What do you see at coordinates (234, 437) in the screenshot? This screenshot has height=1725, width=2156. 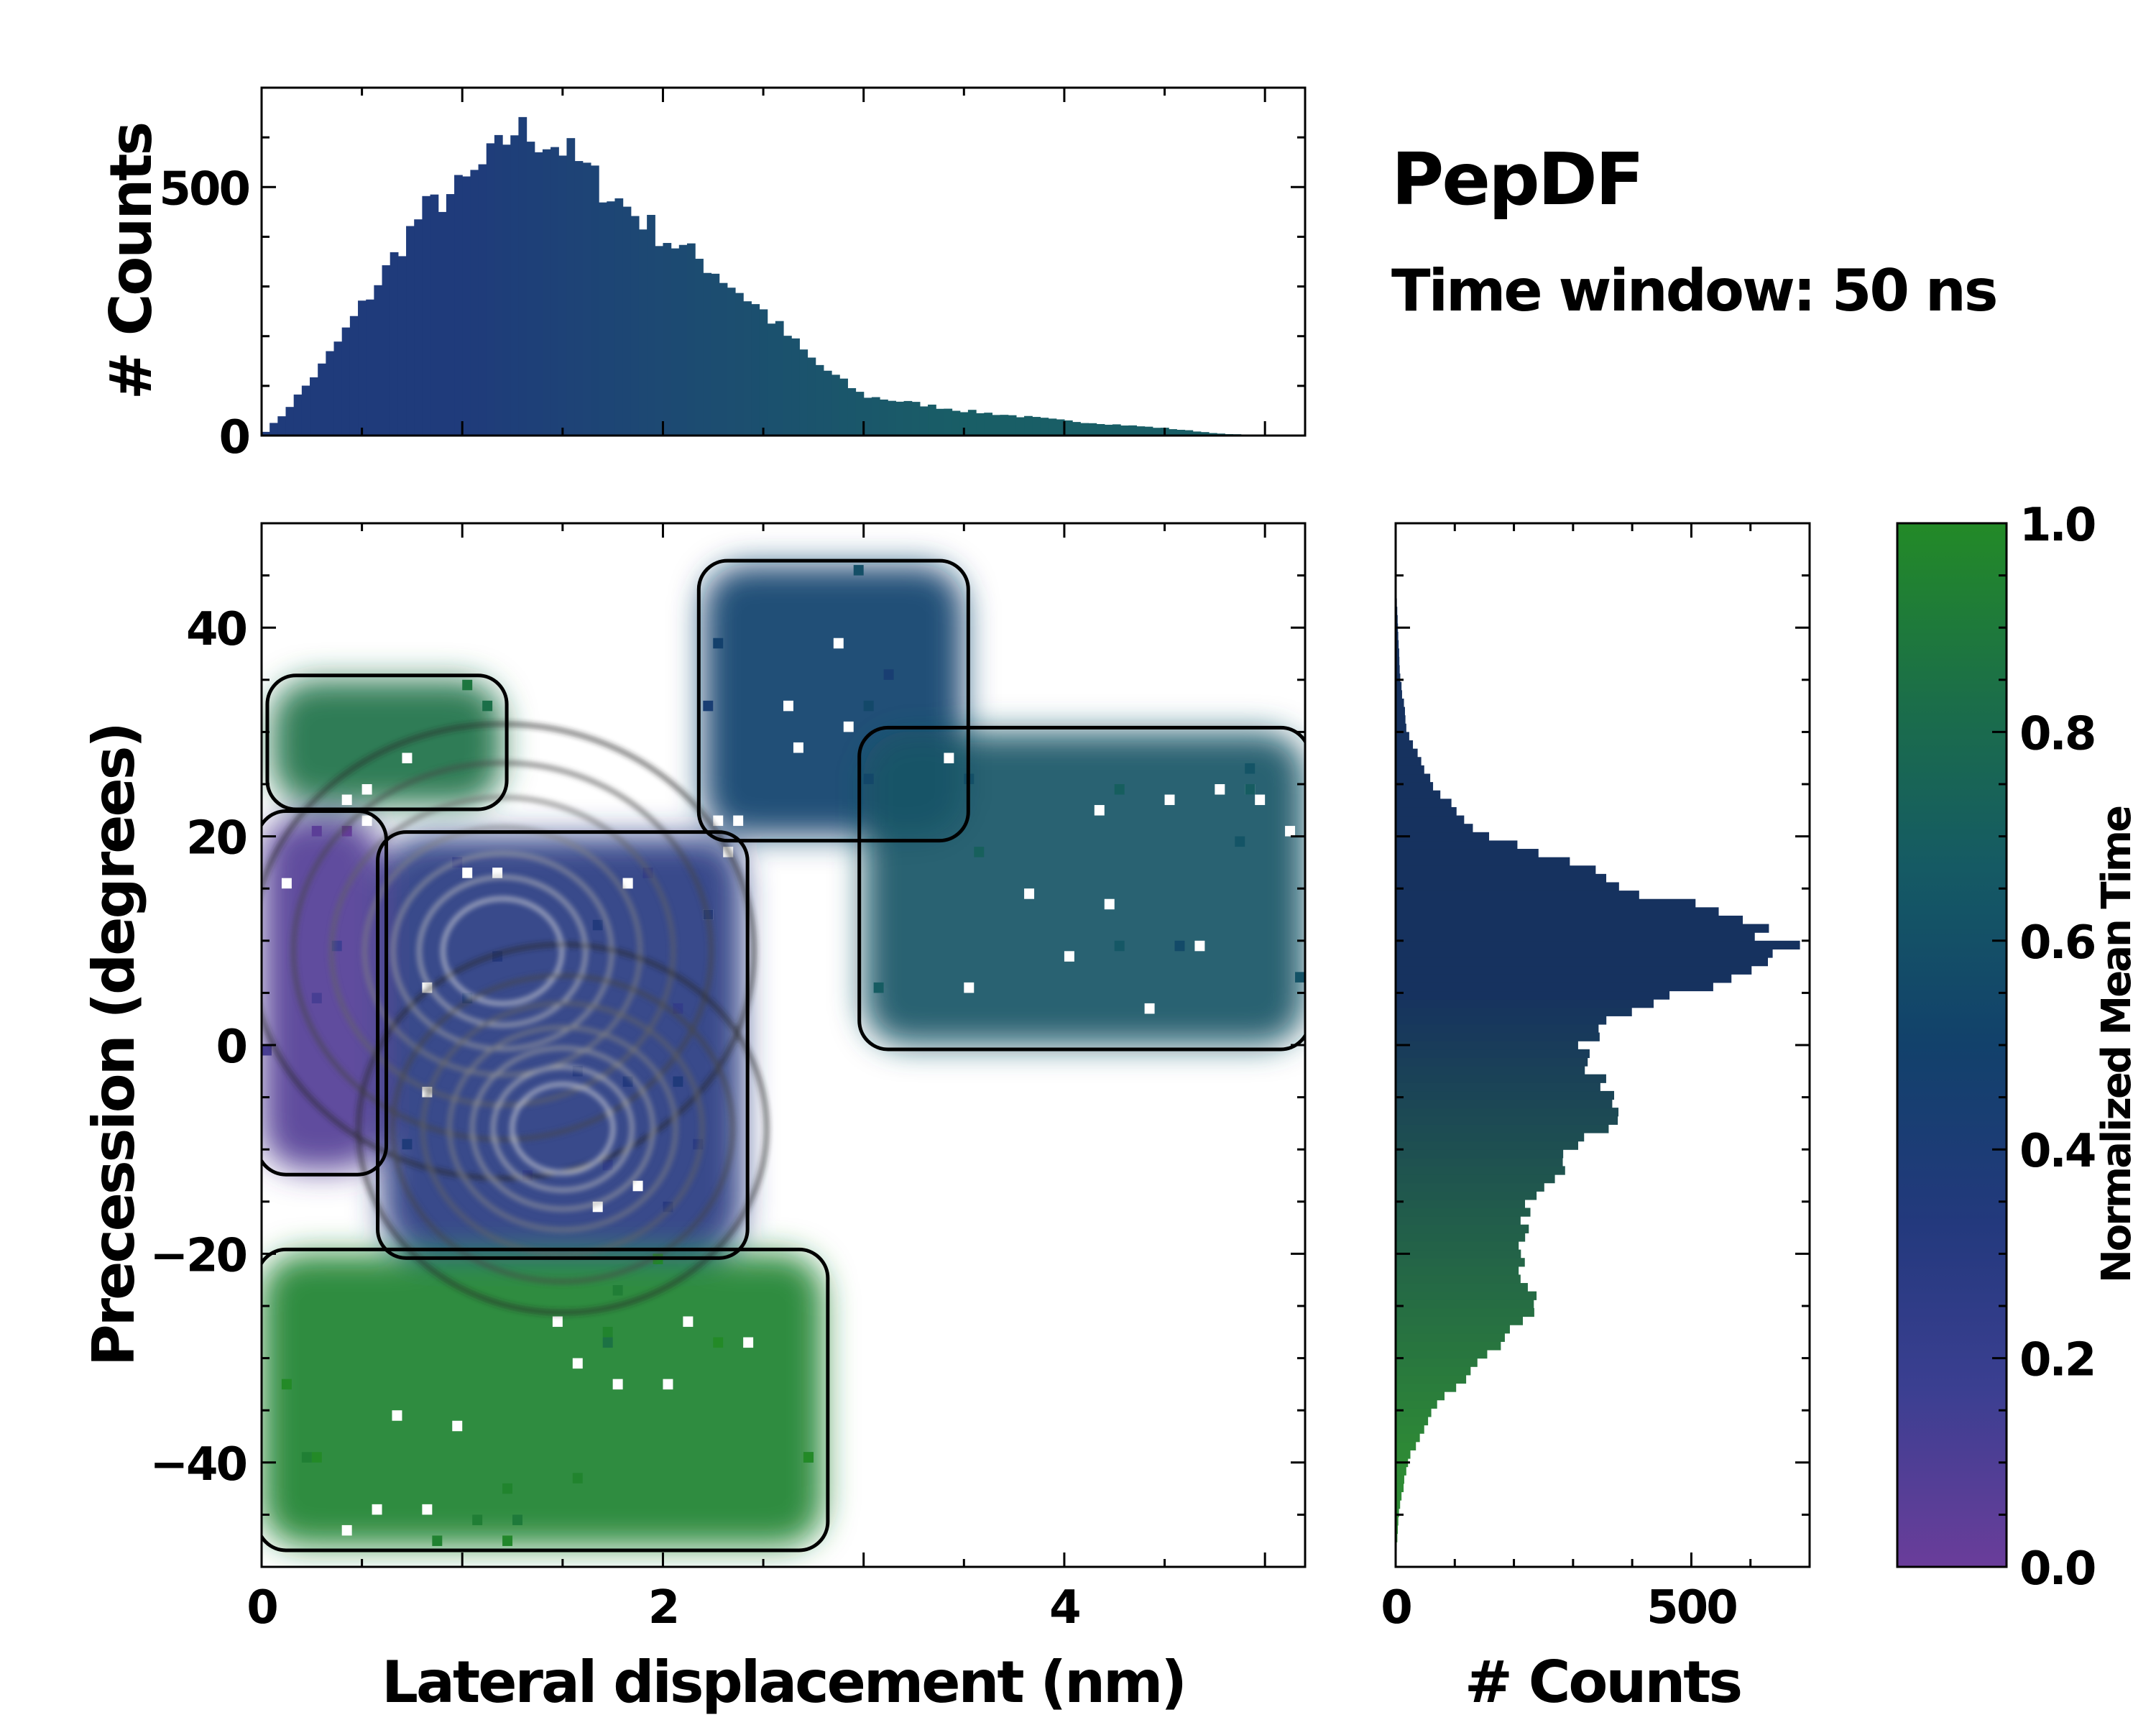 I see `top-y-tick-label: 0` at bounding box center [234, 437].